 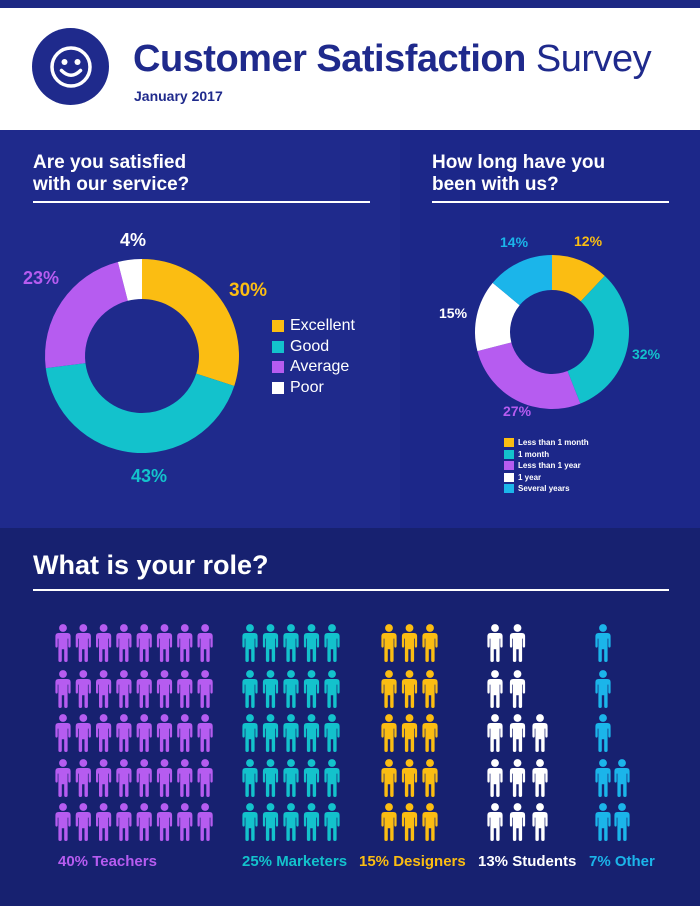 I want to click on satisfaction-question: Are you satisfied with our service?, so click(x=111, y=174).